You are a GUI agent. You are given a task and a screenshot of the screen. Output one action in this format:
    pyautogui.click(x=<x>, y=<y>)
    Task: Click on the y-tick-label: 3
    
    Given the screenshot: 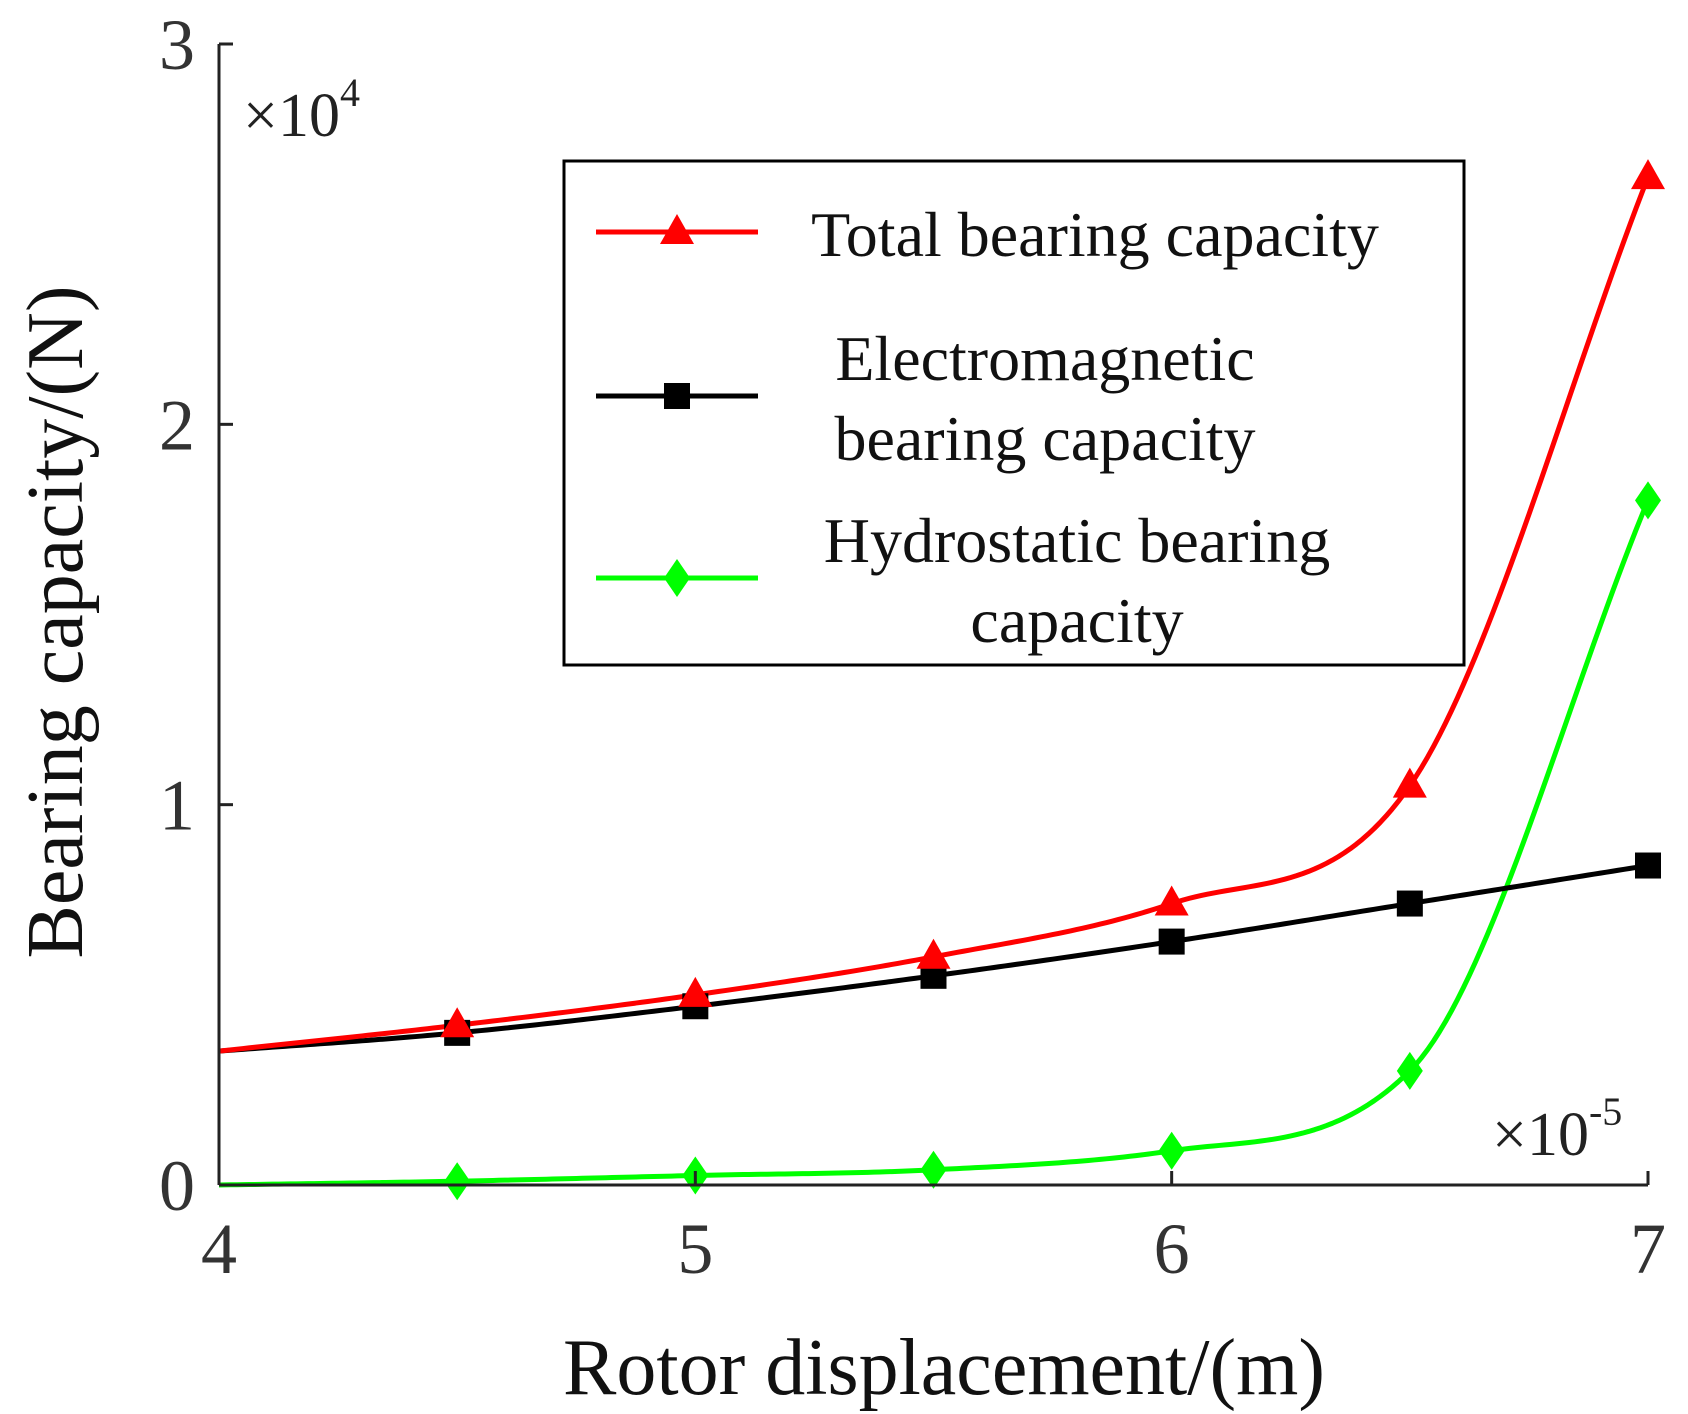 What is the action you would take?
    pyautogui.click(x=177, y=45)
    